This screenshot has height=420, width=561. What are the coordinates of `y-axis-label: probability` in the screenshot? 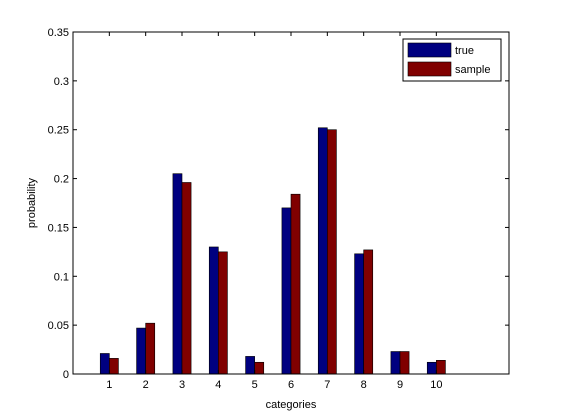 It's located at (32, 202).